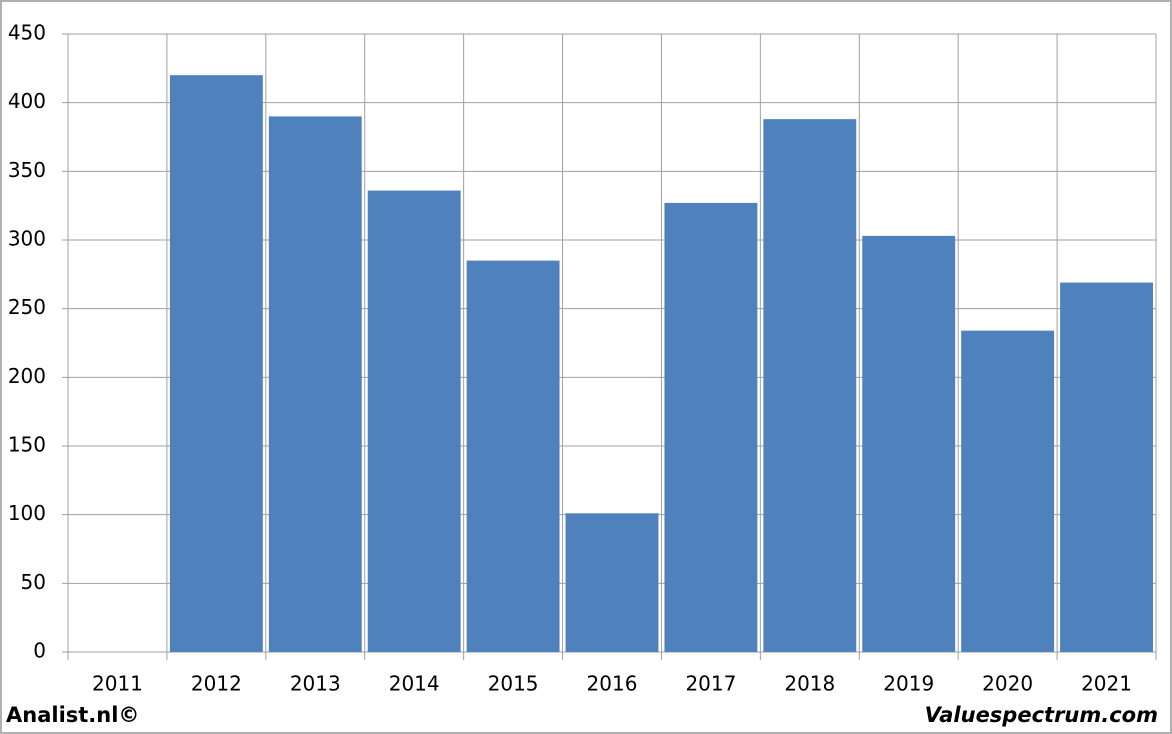 The image size is (1172, 734). Describe the element at coordinates (908, 684) in the screenshot. I see `x-tick-label: 2019` at that location.